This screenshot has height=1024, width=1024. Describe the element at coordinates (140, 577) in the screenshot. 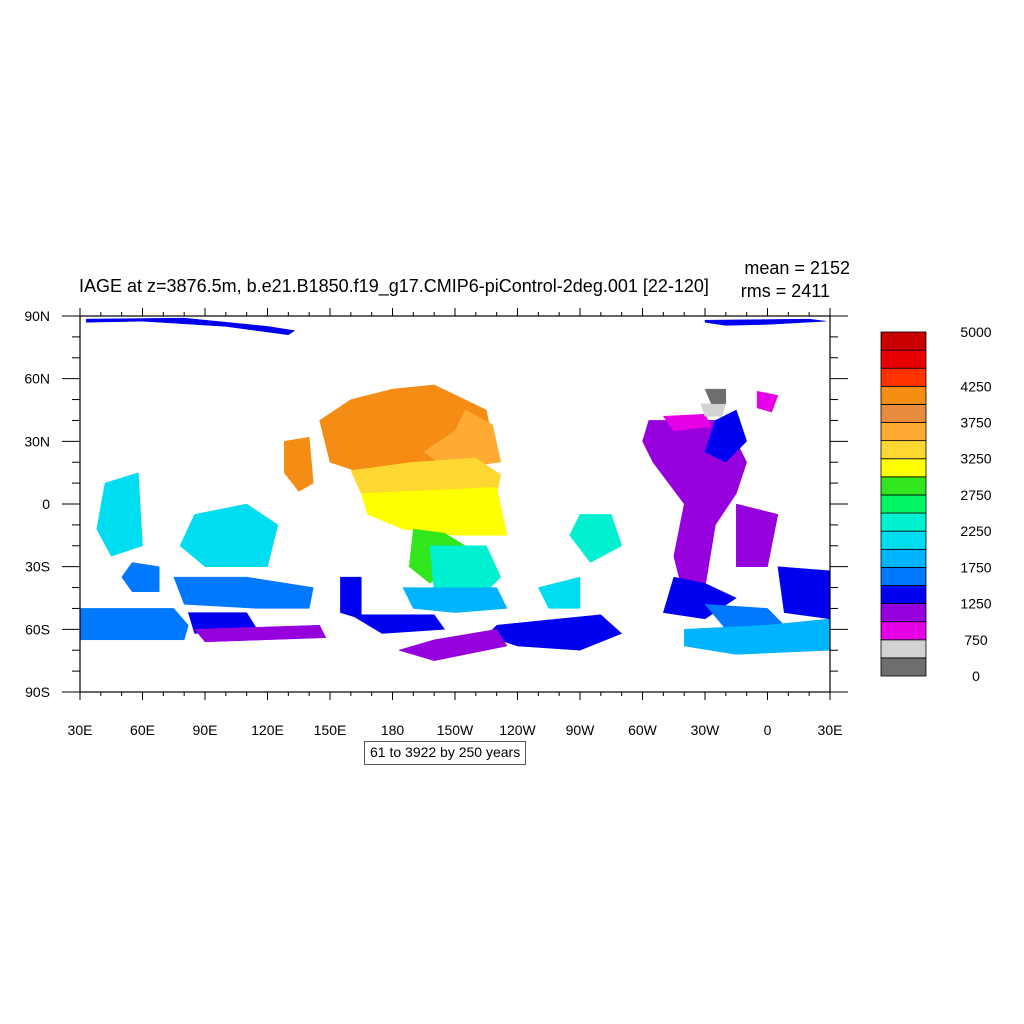

I see `region-madagascar-blue` at that location.